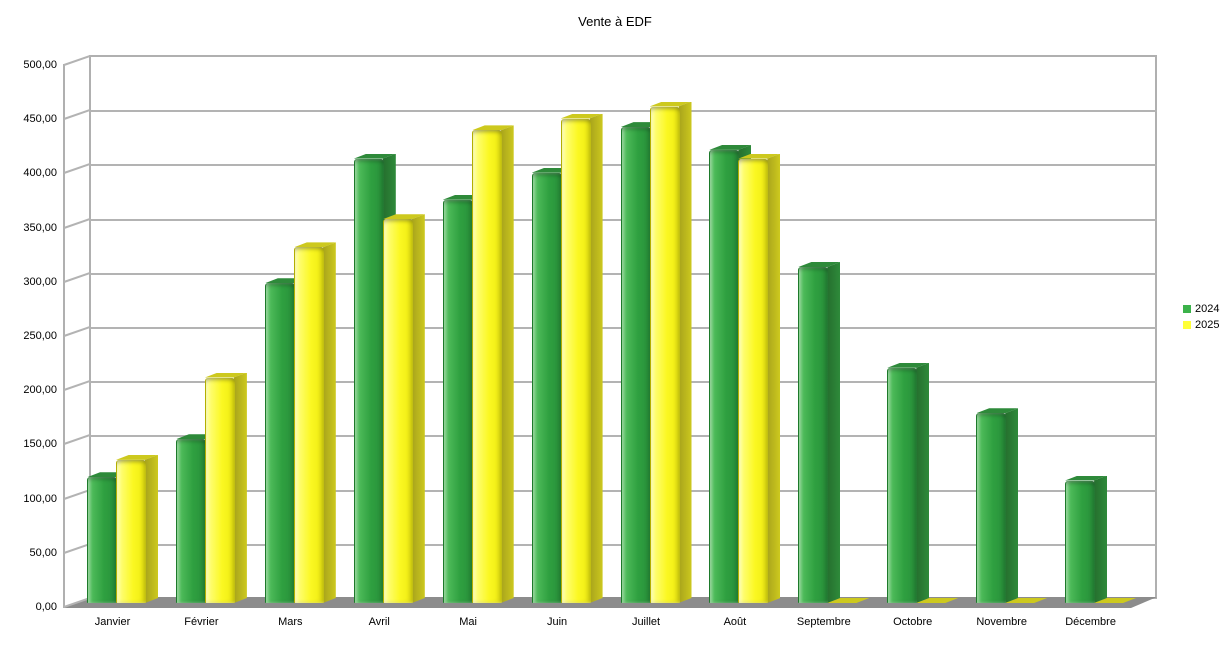 The width and height of the screenshot is (1230, 645). What do you see at coordinates (40, 498) in the screenshot?
I see `y-axis-label-100: 100,00` at bounding box center [40, 498].